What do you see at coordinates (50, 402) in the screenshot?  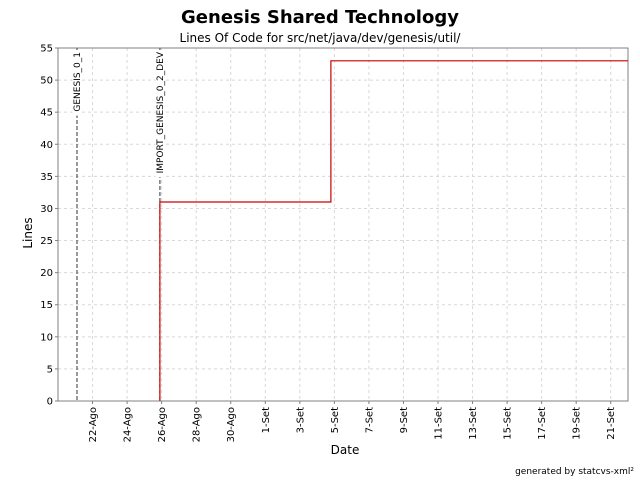 I see `y-tick-label: 0` at bounding box center [50, 402].